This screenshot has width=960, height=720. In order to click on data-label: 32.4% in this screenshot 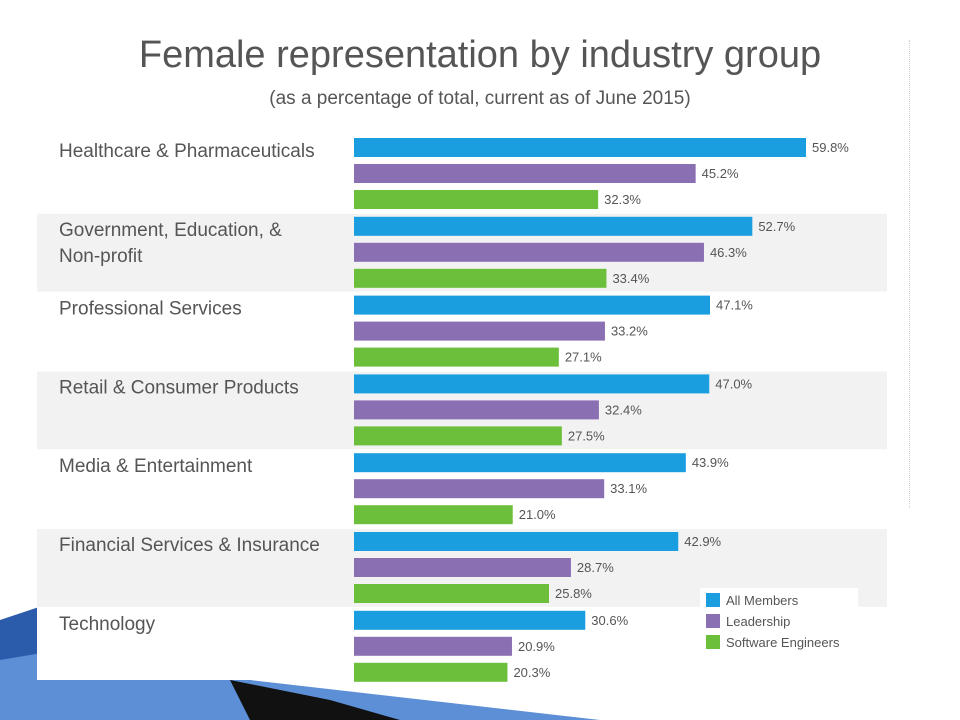, I will do `click(623, 409)`.